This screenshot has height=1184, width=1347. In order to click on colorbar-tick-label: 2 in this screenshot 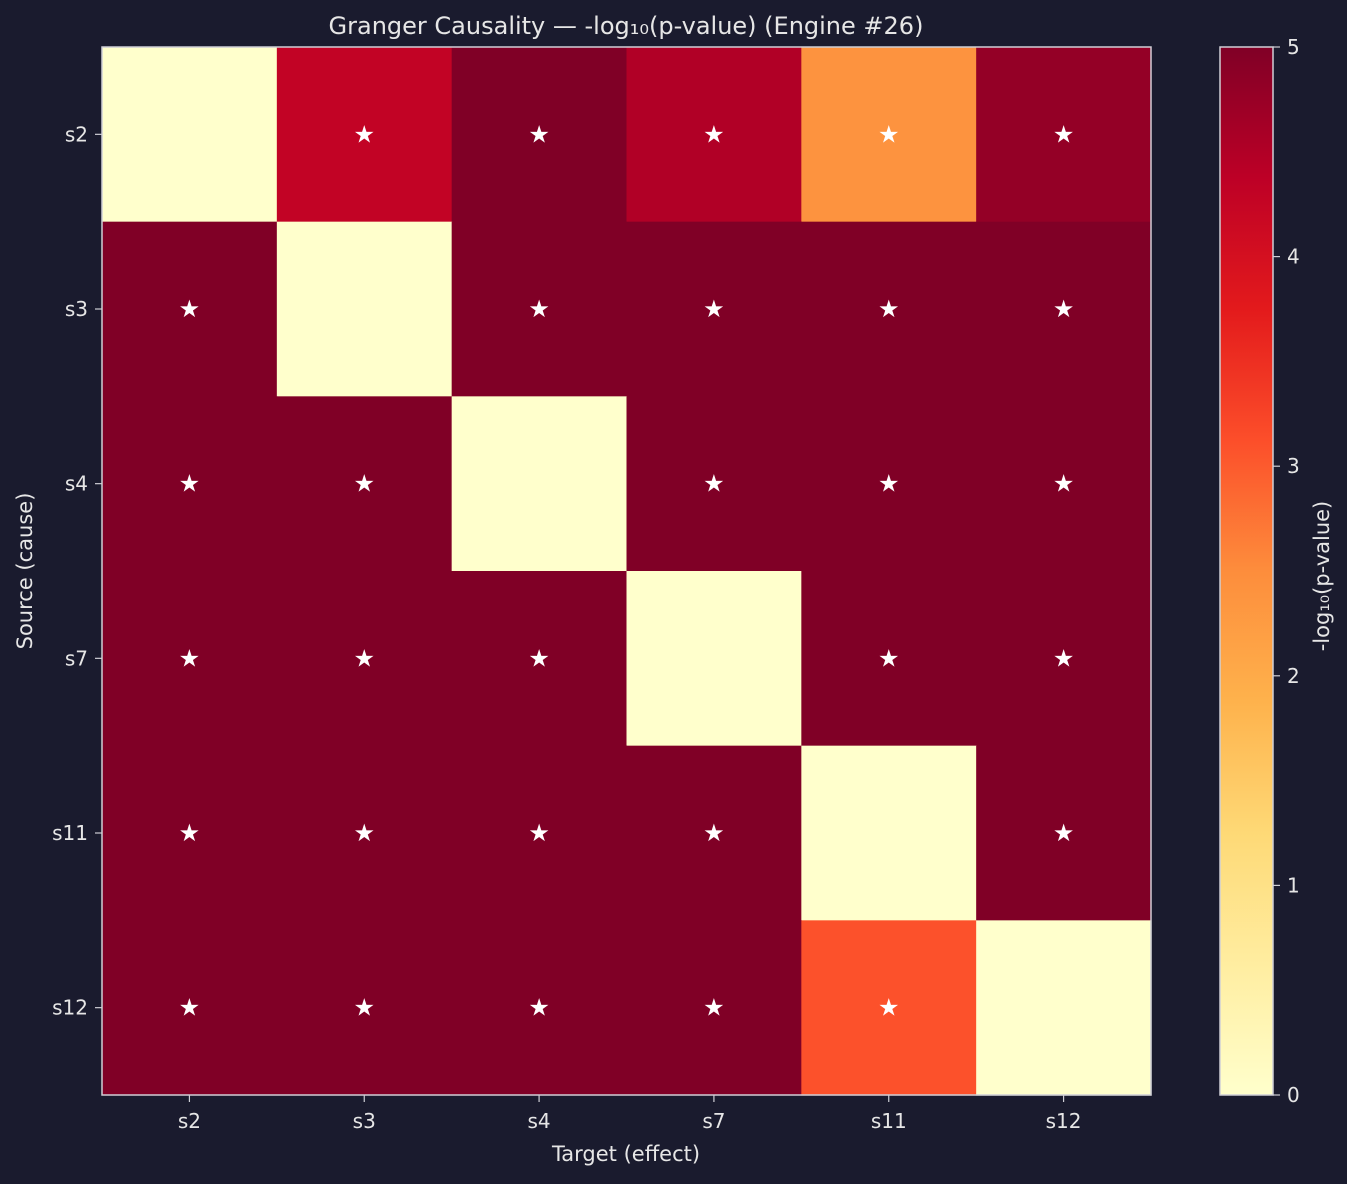, I will do `click(1293, 676)`.